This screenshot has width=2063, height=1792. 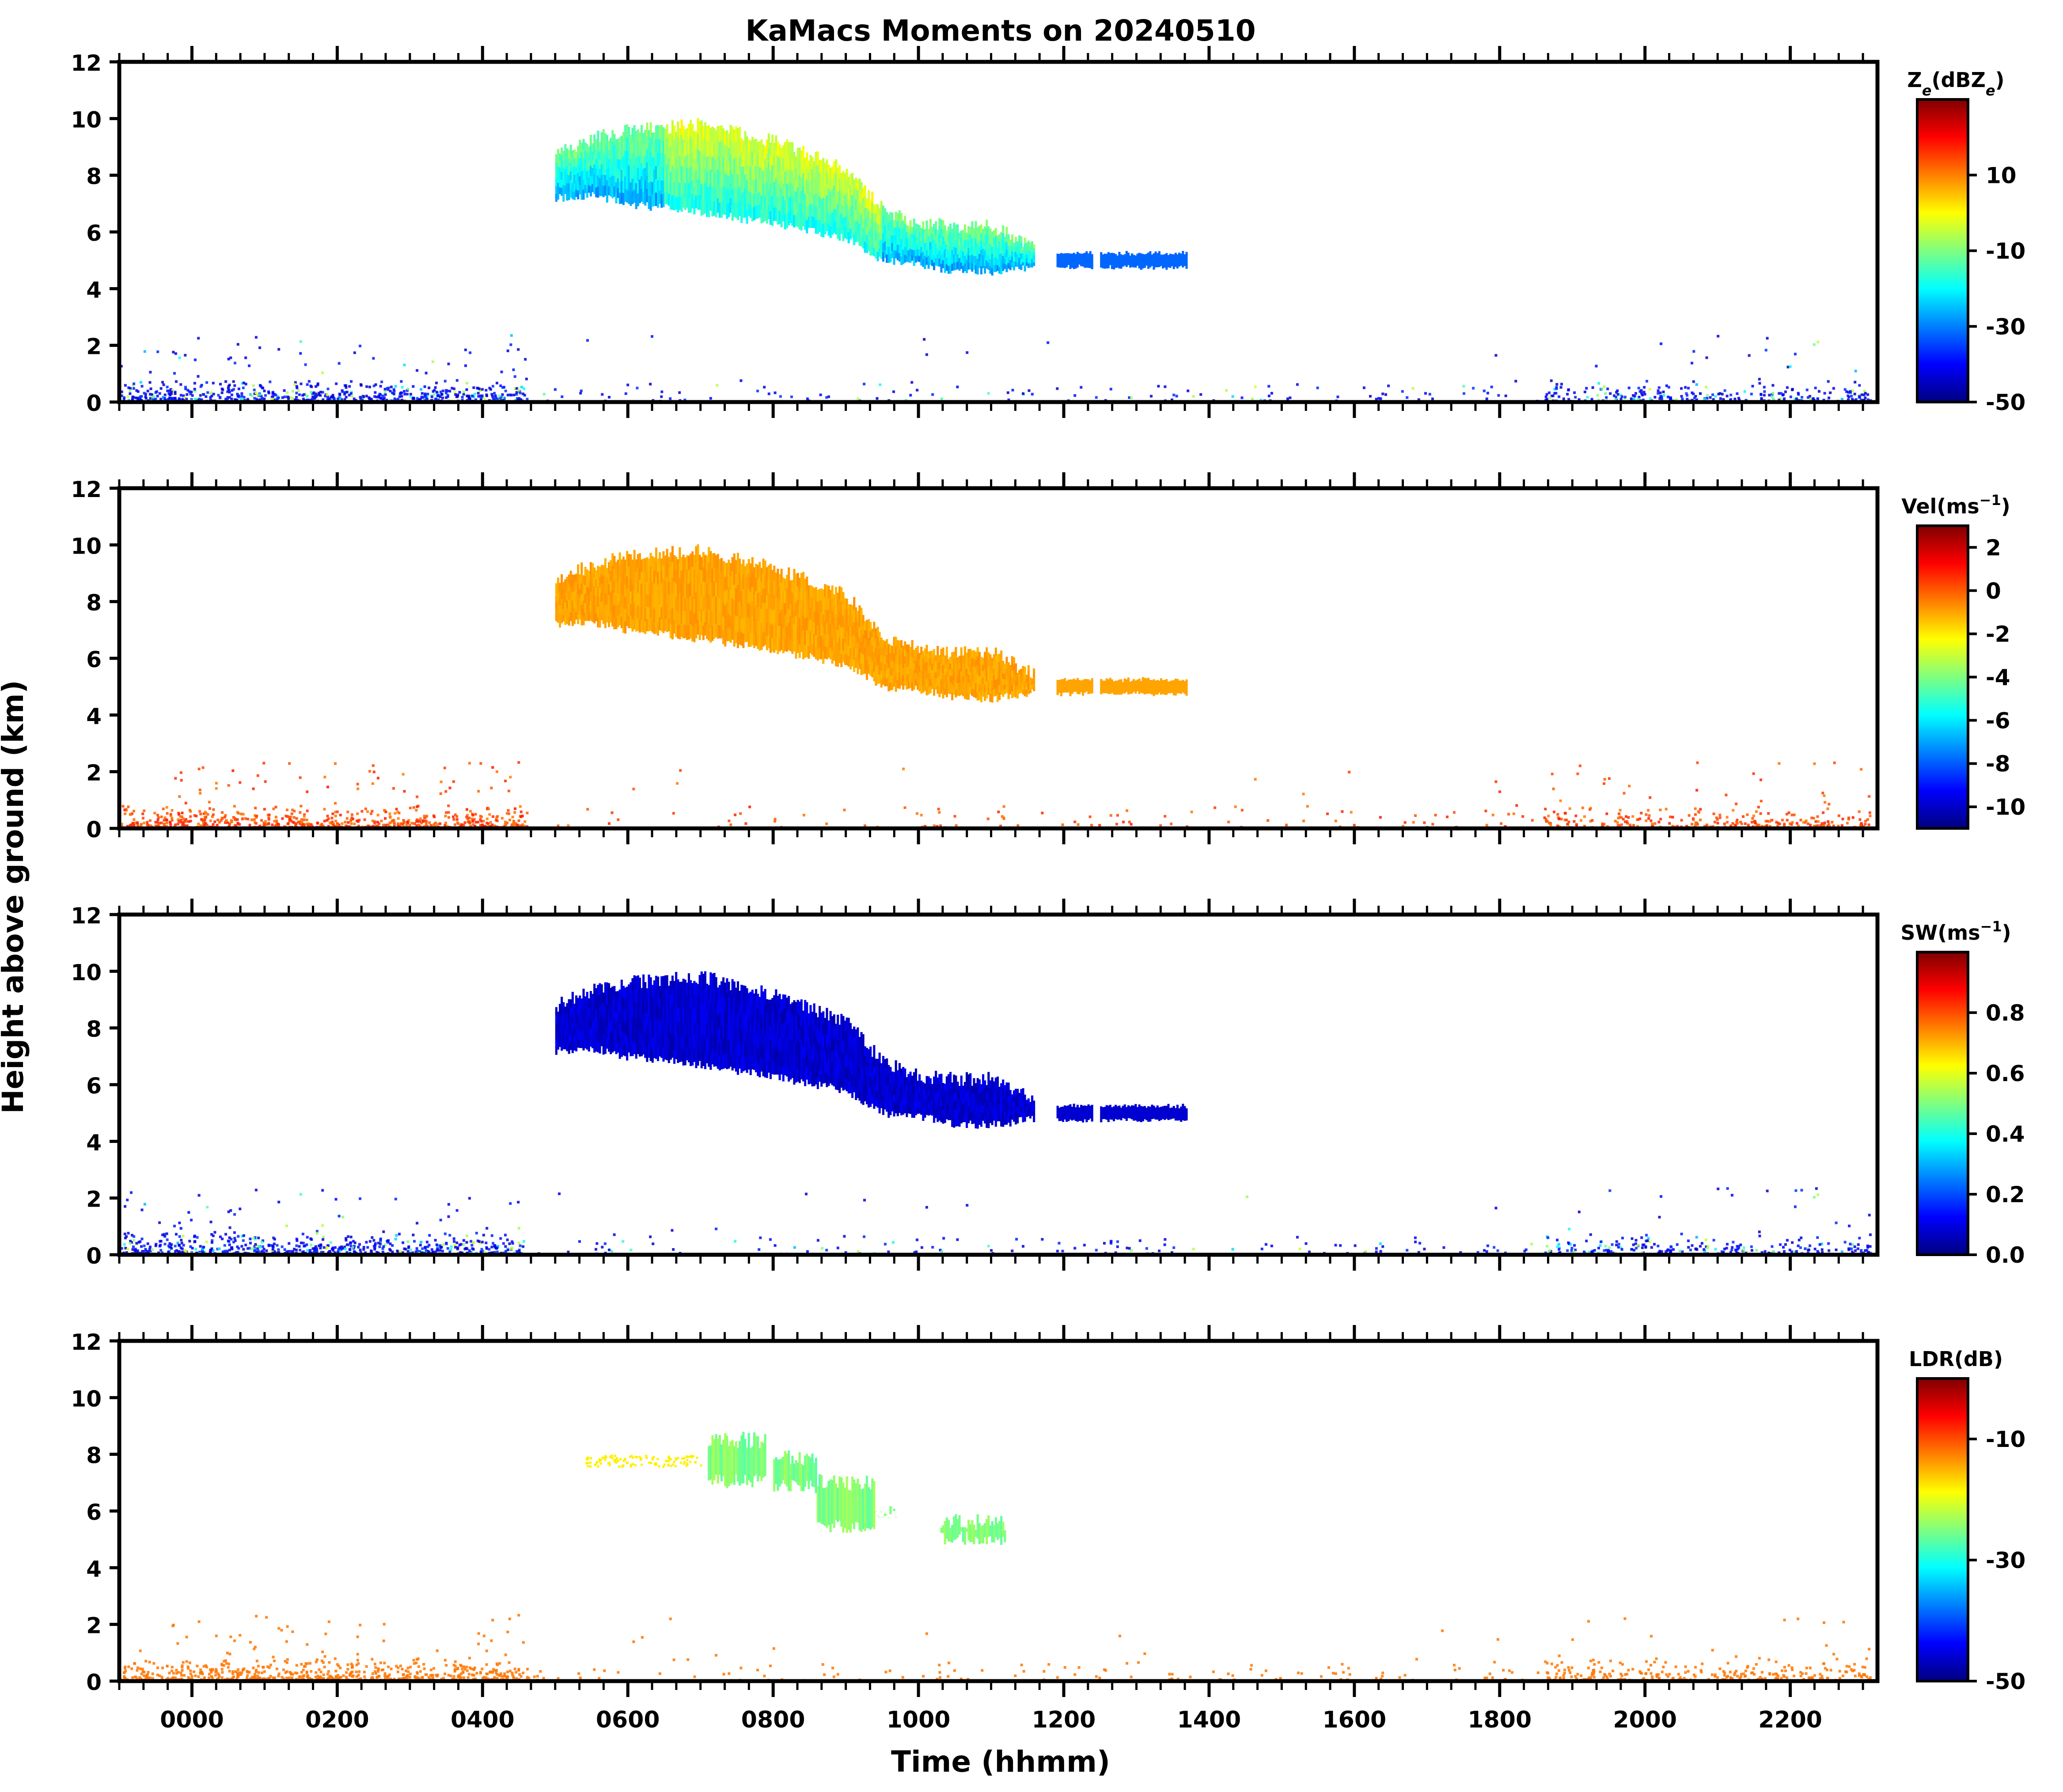 What do you see at coordinates (1645, 1720) in the screenshot?
I see `x-tick-label: 2000` at bounding box center [1645, 1720].